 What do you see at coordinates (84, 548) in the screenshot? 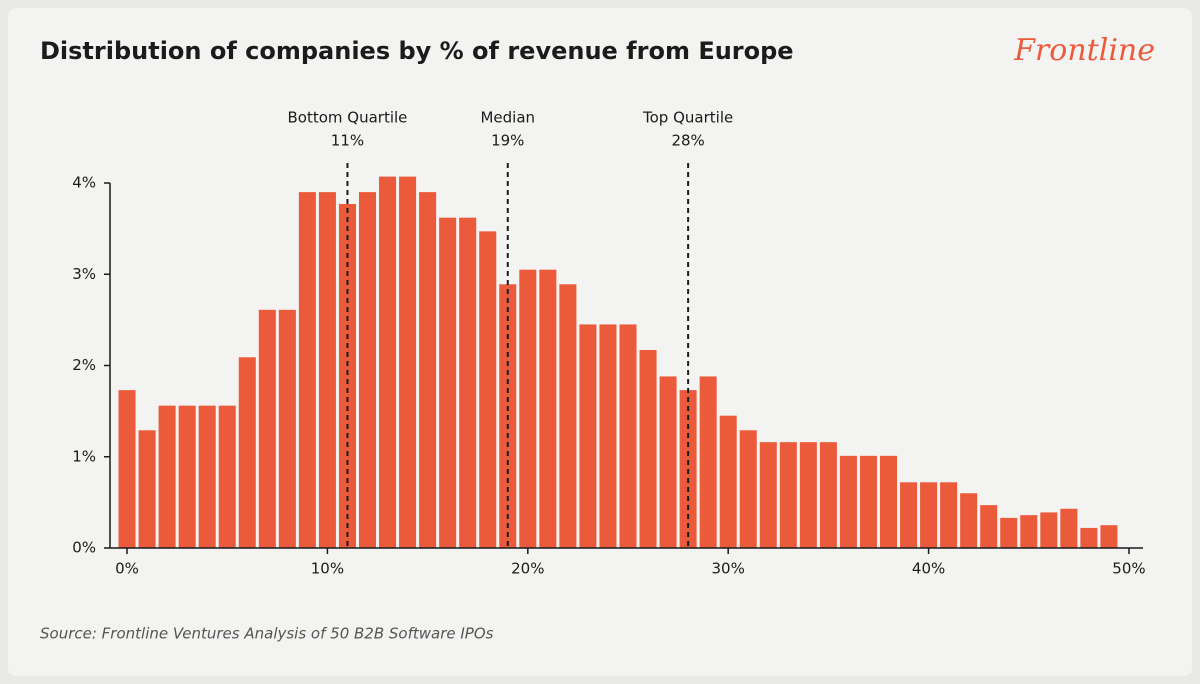
I see `y-tick-label: 0%` at bounding box center [84, 548].